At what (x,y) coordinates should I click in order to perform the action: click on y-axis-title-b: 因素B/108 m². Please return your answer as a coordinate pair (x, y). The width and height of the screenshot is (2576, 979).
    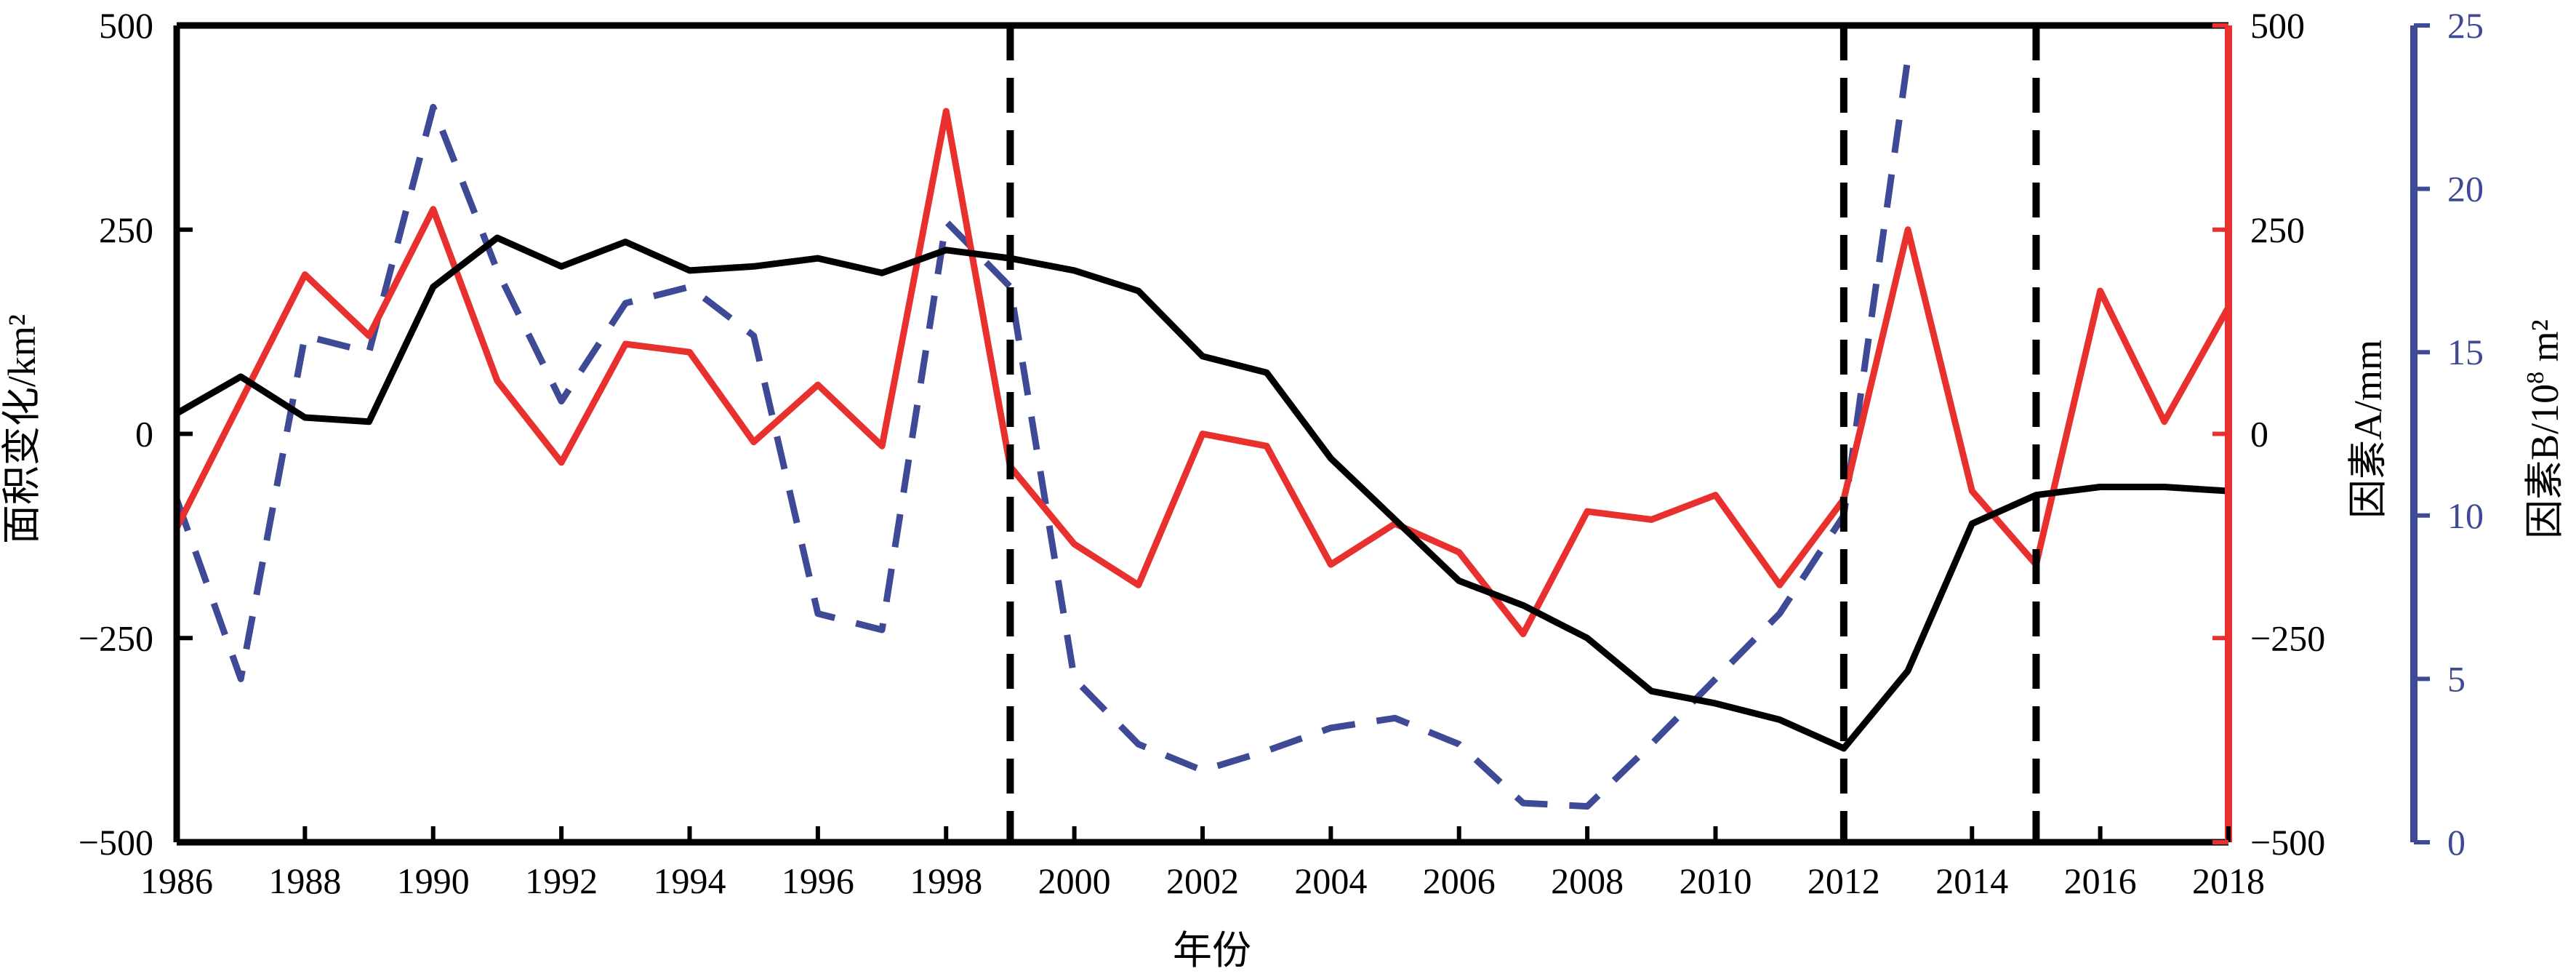
    Looking at the image, I should click on (2544, 429).